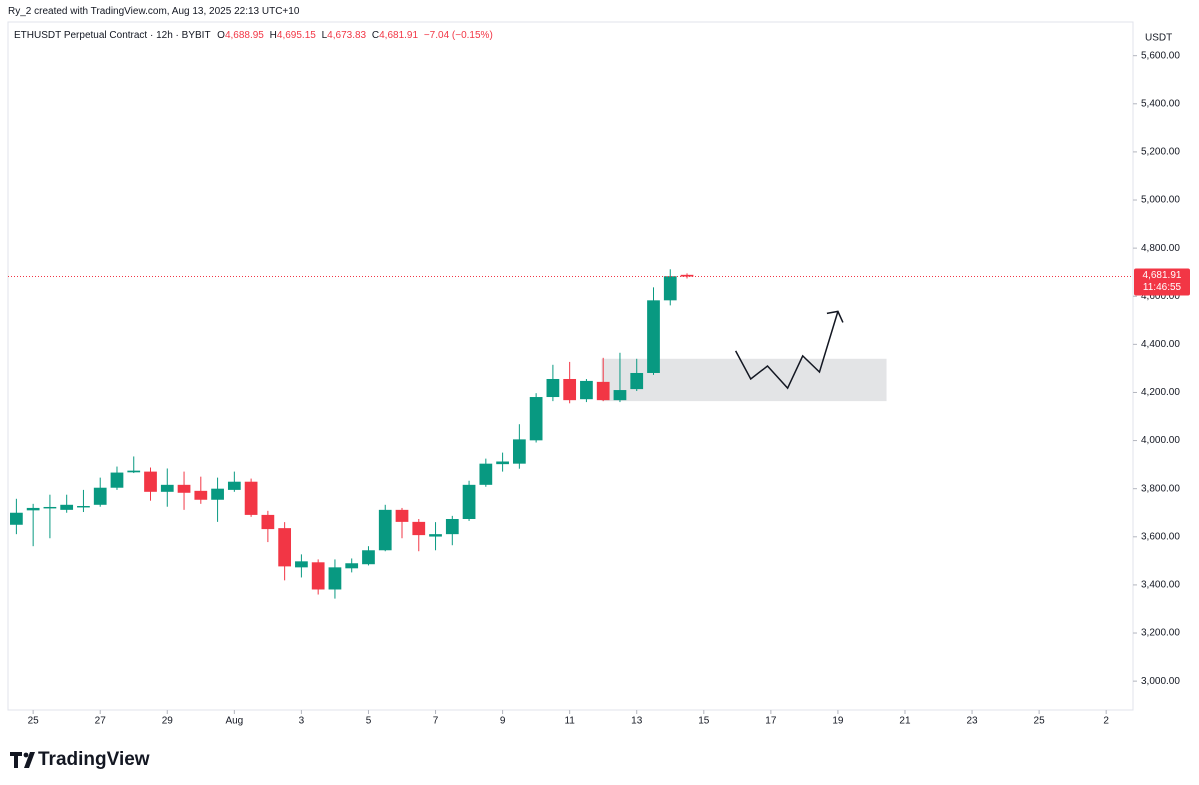 The height and width of the screenshot is (785, 1199). I want to click on y-tick-label: 3,400.00, so click(1160, 585).